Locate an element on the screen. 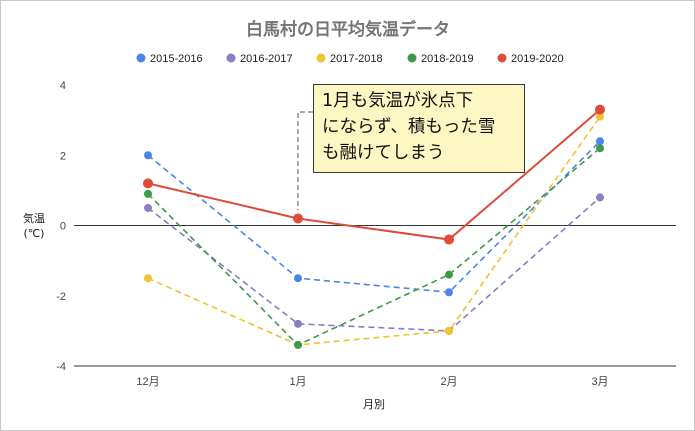 The height and width of the screenshot is (431, 695). y-tick-label: -2 is located at coordinates (61, 297).